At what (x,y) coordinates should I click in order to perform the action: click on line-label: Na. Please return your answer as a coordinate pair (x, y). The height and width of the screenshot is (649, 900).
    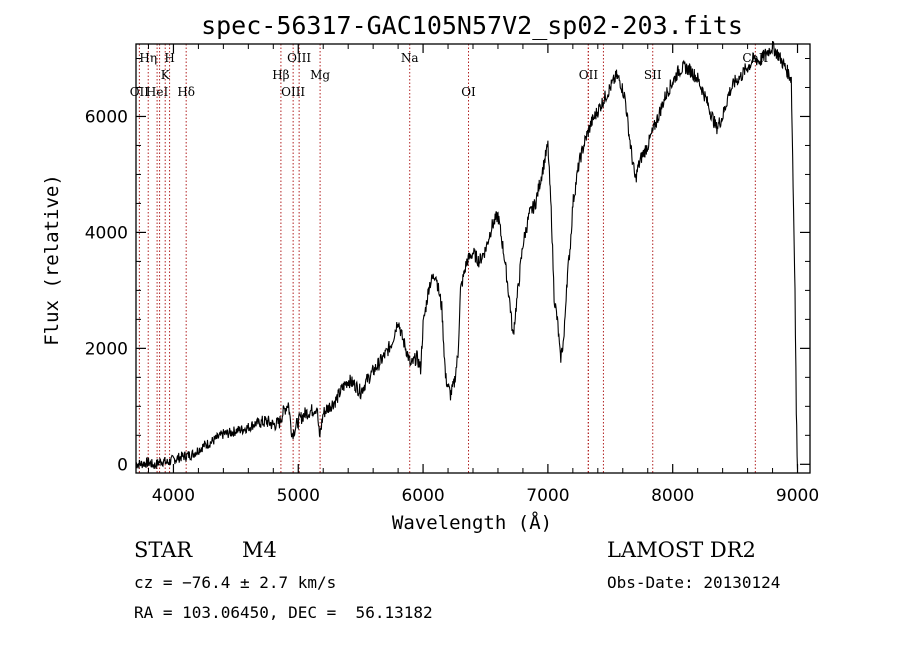
    Looking at the image, I should click on (410, 58).